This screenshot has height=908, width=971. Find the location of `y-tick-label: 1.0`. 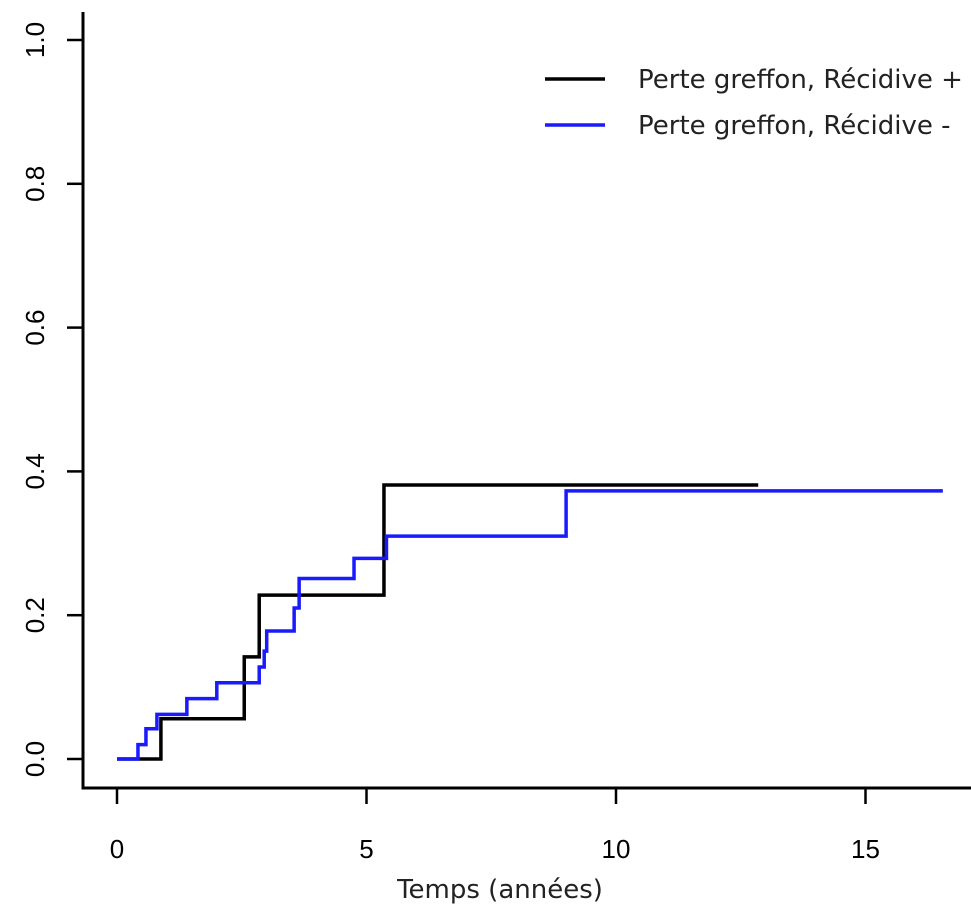

y-tick-label: 1.0 is located at coordinates (35, 40).